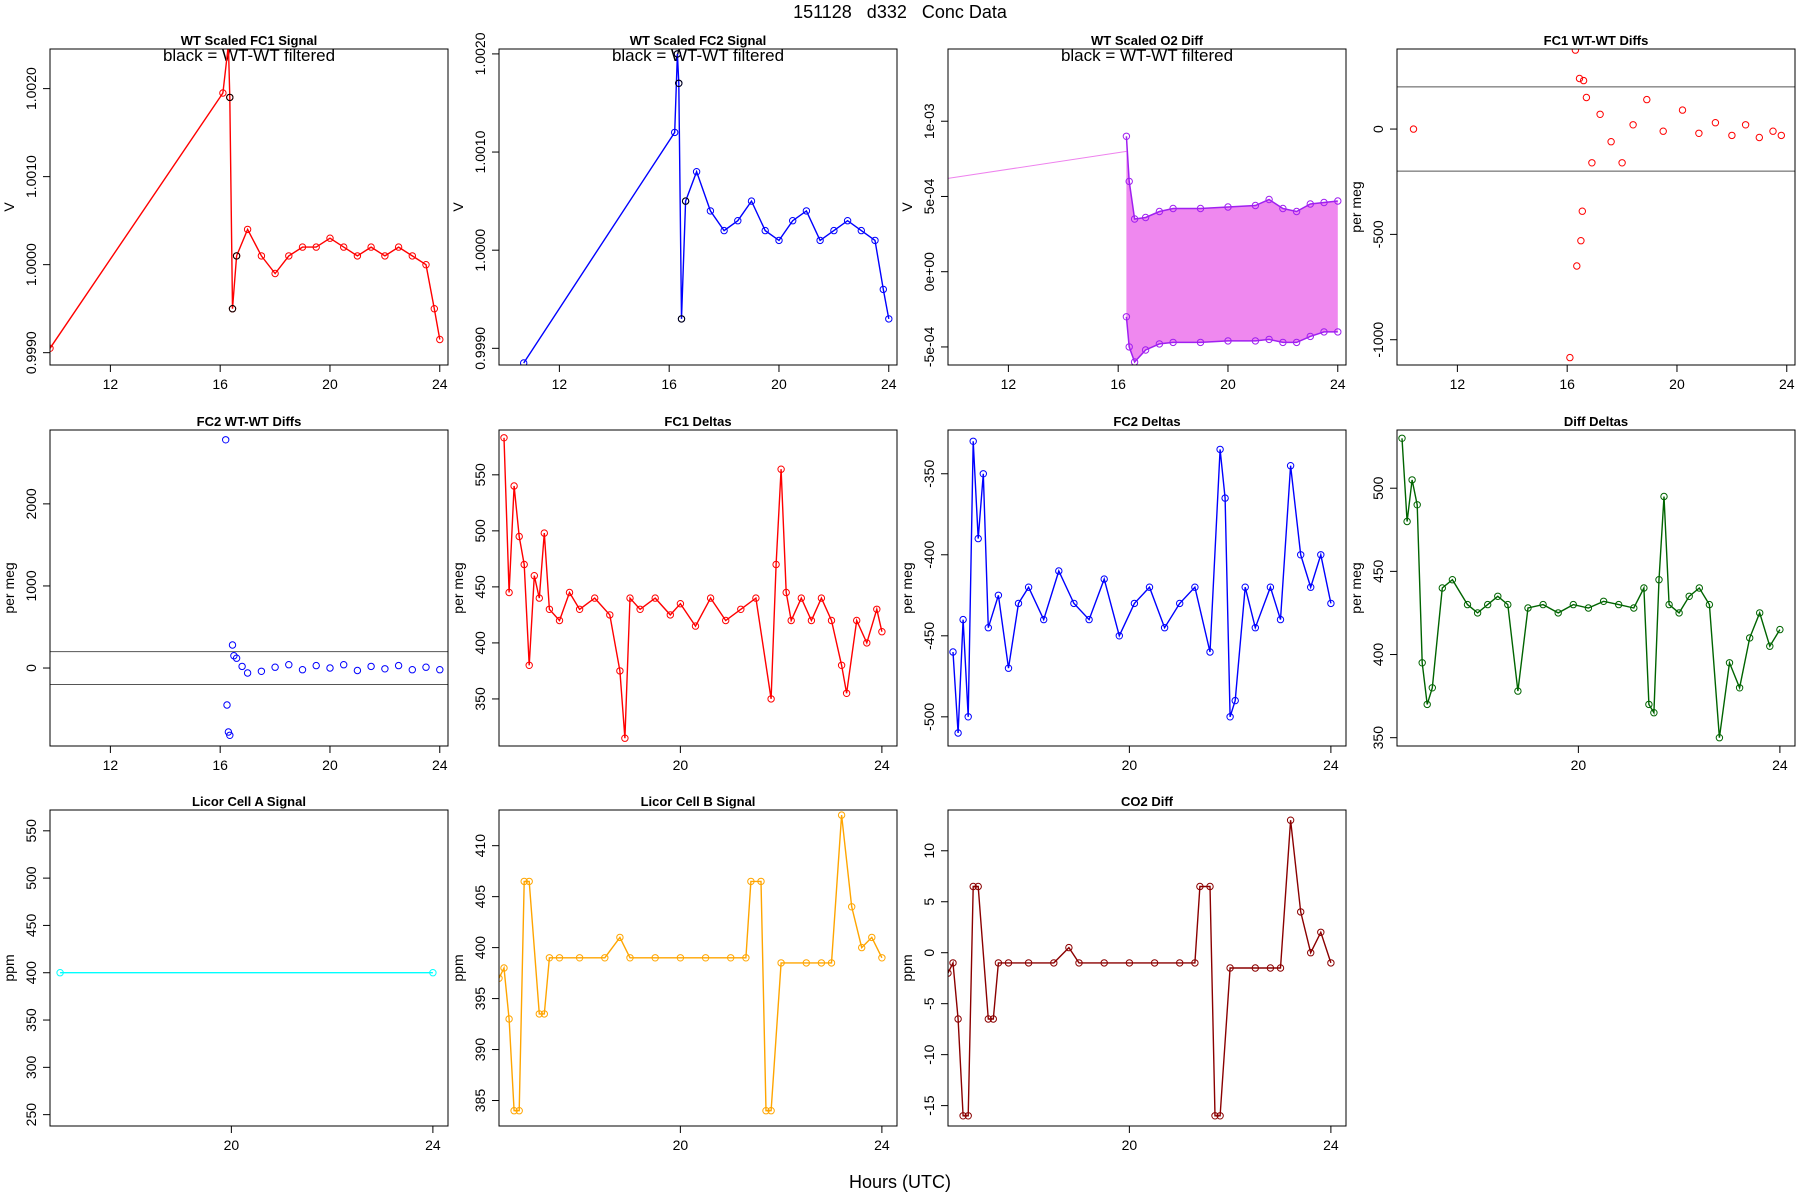 This screenshot has width=1800, height=1200. What do you see at coordinates (31, 1067) in the screenshot?
I see `y-tick-label: 300` at bounding box center [31, 1067].